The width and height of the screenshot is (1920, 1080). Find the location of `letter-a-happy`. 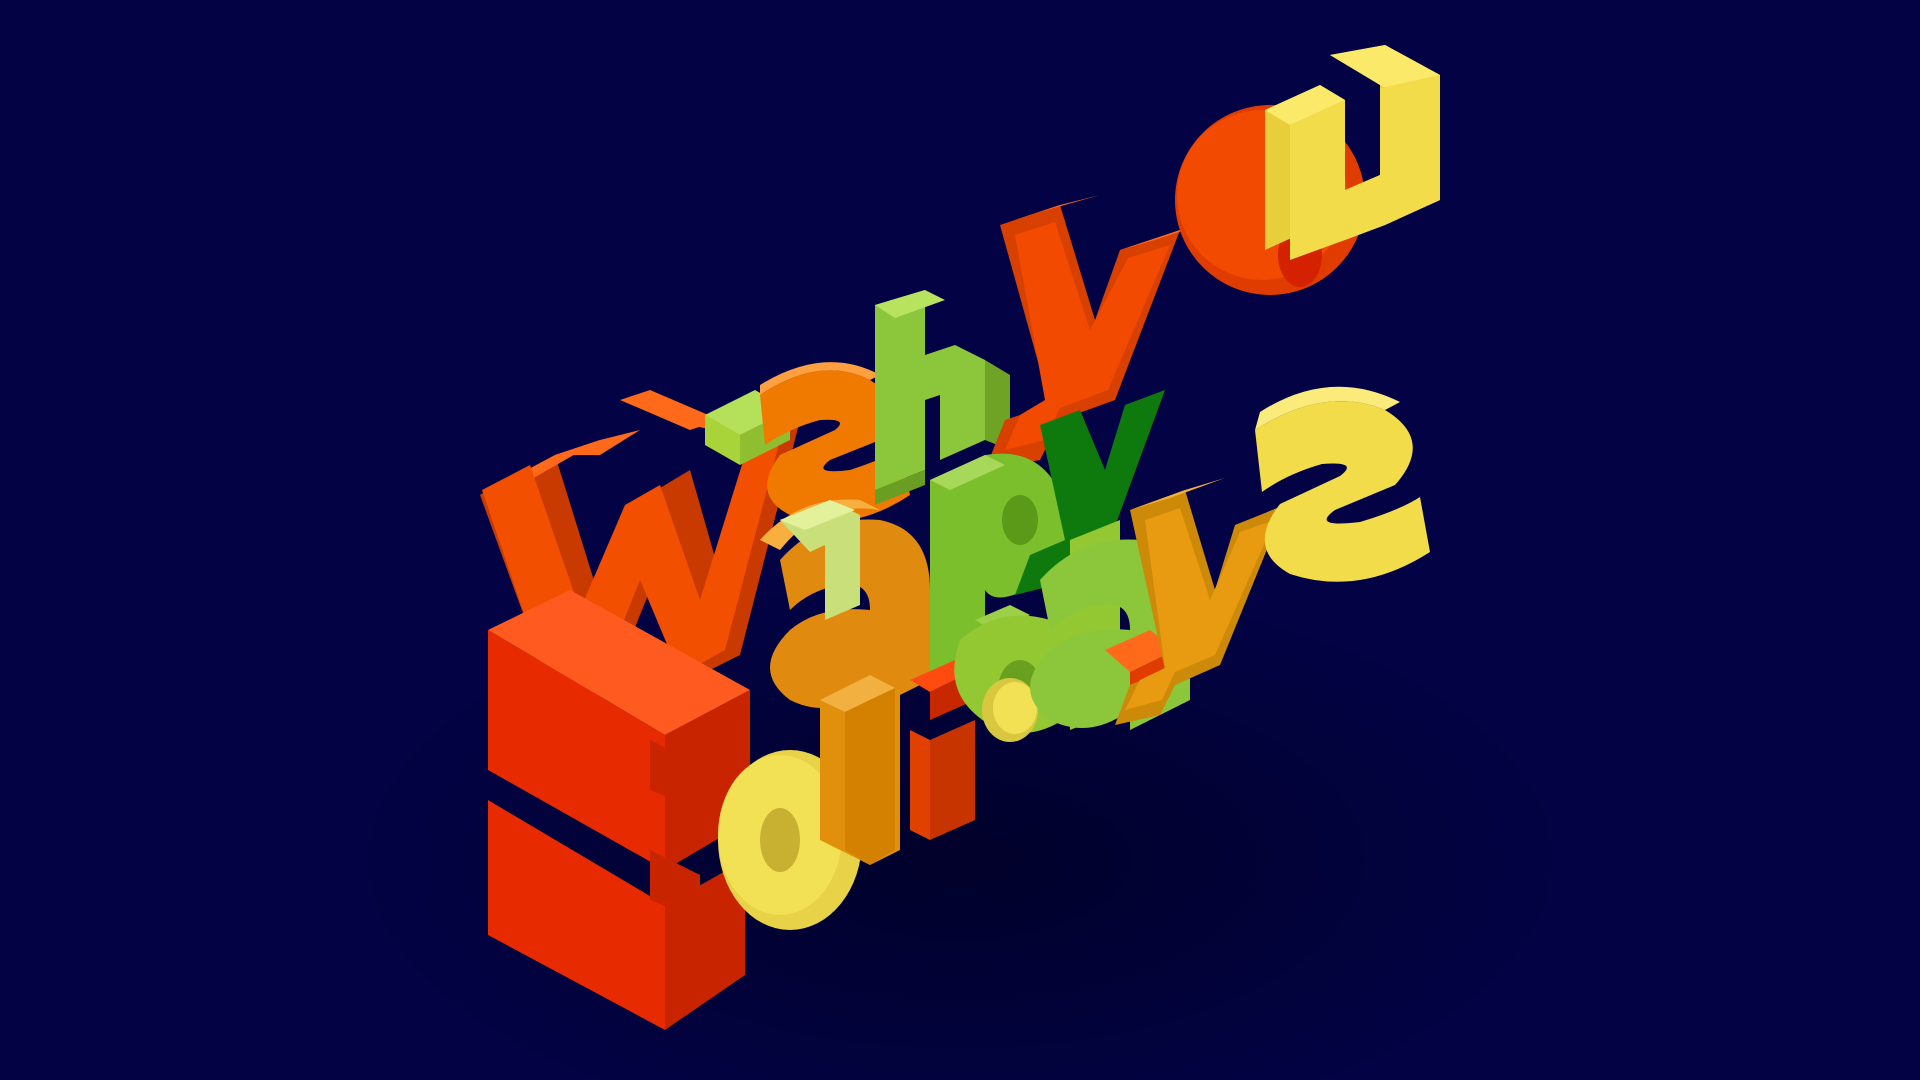

letter-a-happy is located at coordinates (845, 604).